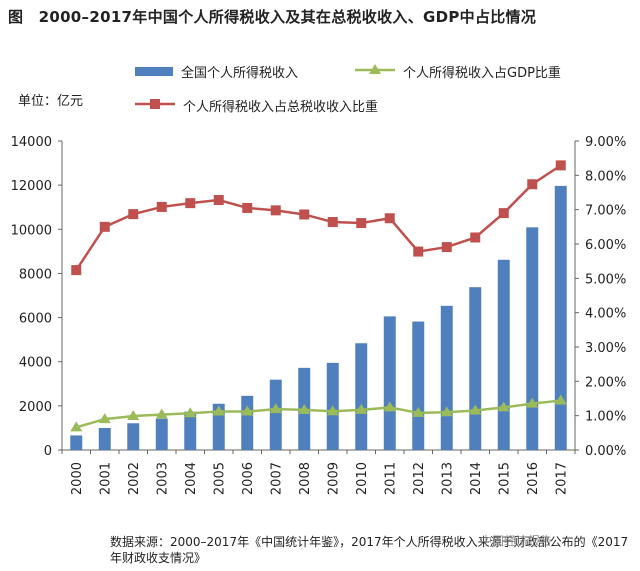 This screenshot has height=571, width=640. I want to click on y-right-tick-label: 1.00%, so click(605, 417).